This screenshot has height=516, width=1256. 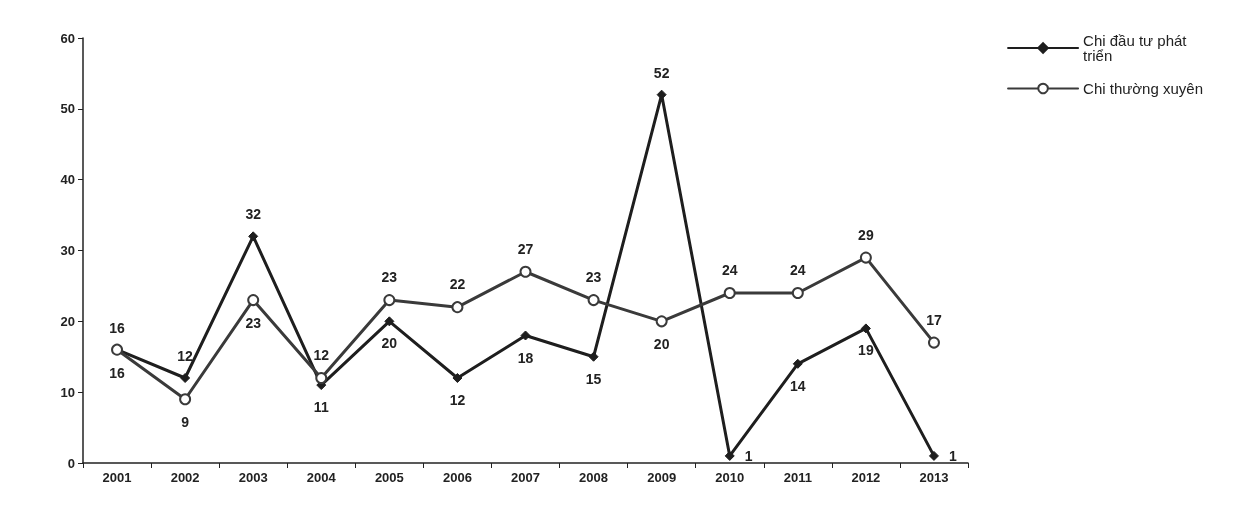 What do you see at coordinates (525, 357) in the screenshot?
I see `data-label: 18` at bounding box center [525, 357].